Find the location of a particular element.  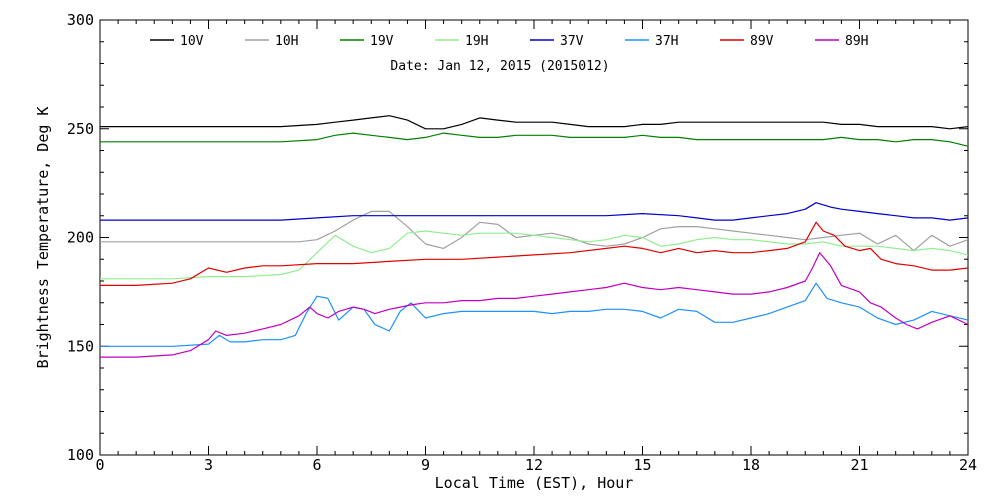

legend-label-89h: 89H is located at coordinates (856, 41).